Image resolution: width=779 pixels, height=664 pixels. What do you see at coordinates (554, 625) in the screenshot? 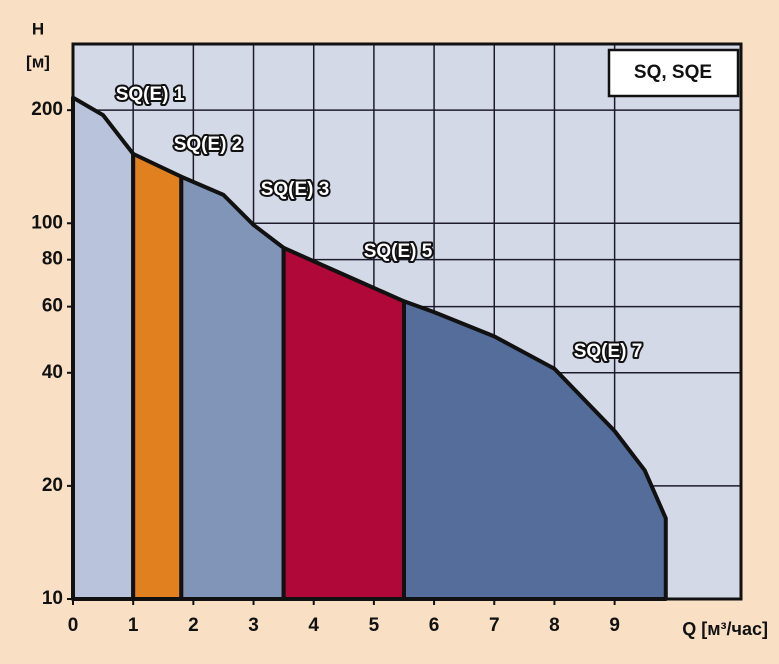
I see `x-tick-label: 8` at bounding box center [554, 625].